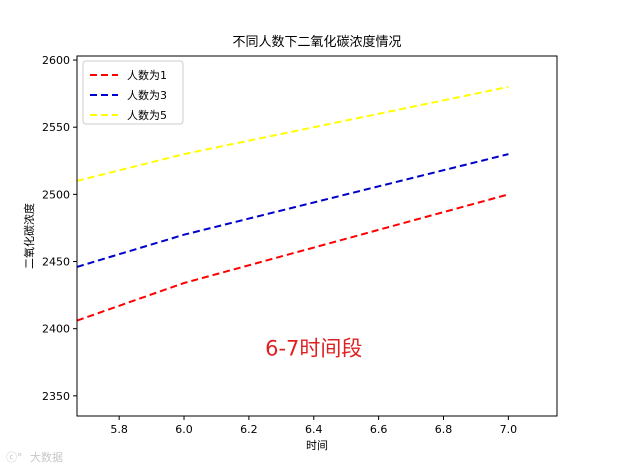  I want to click on x-axis-label: 时间, so click(317, 445).